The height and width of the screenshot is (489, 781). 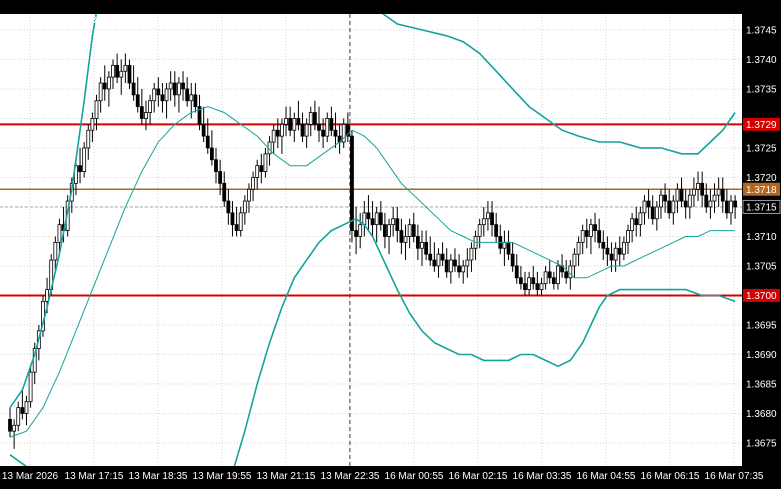 I want to click on time-axis-label: 16 Mar 04:55, so click(x=606, y=476).